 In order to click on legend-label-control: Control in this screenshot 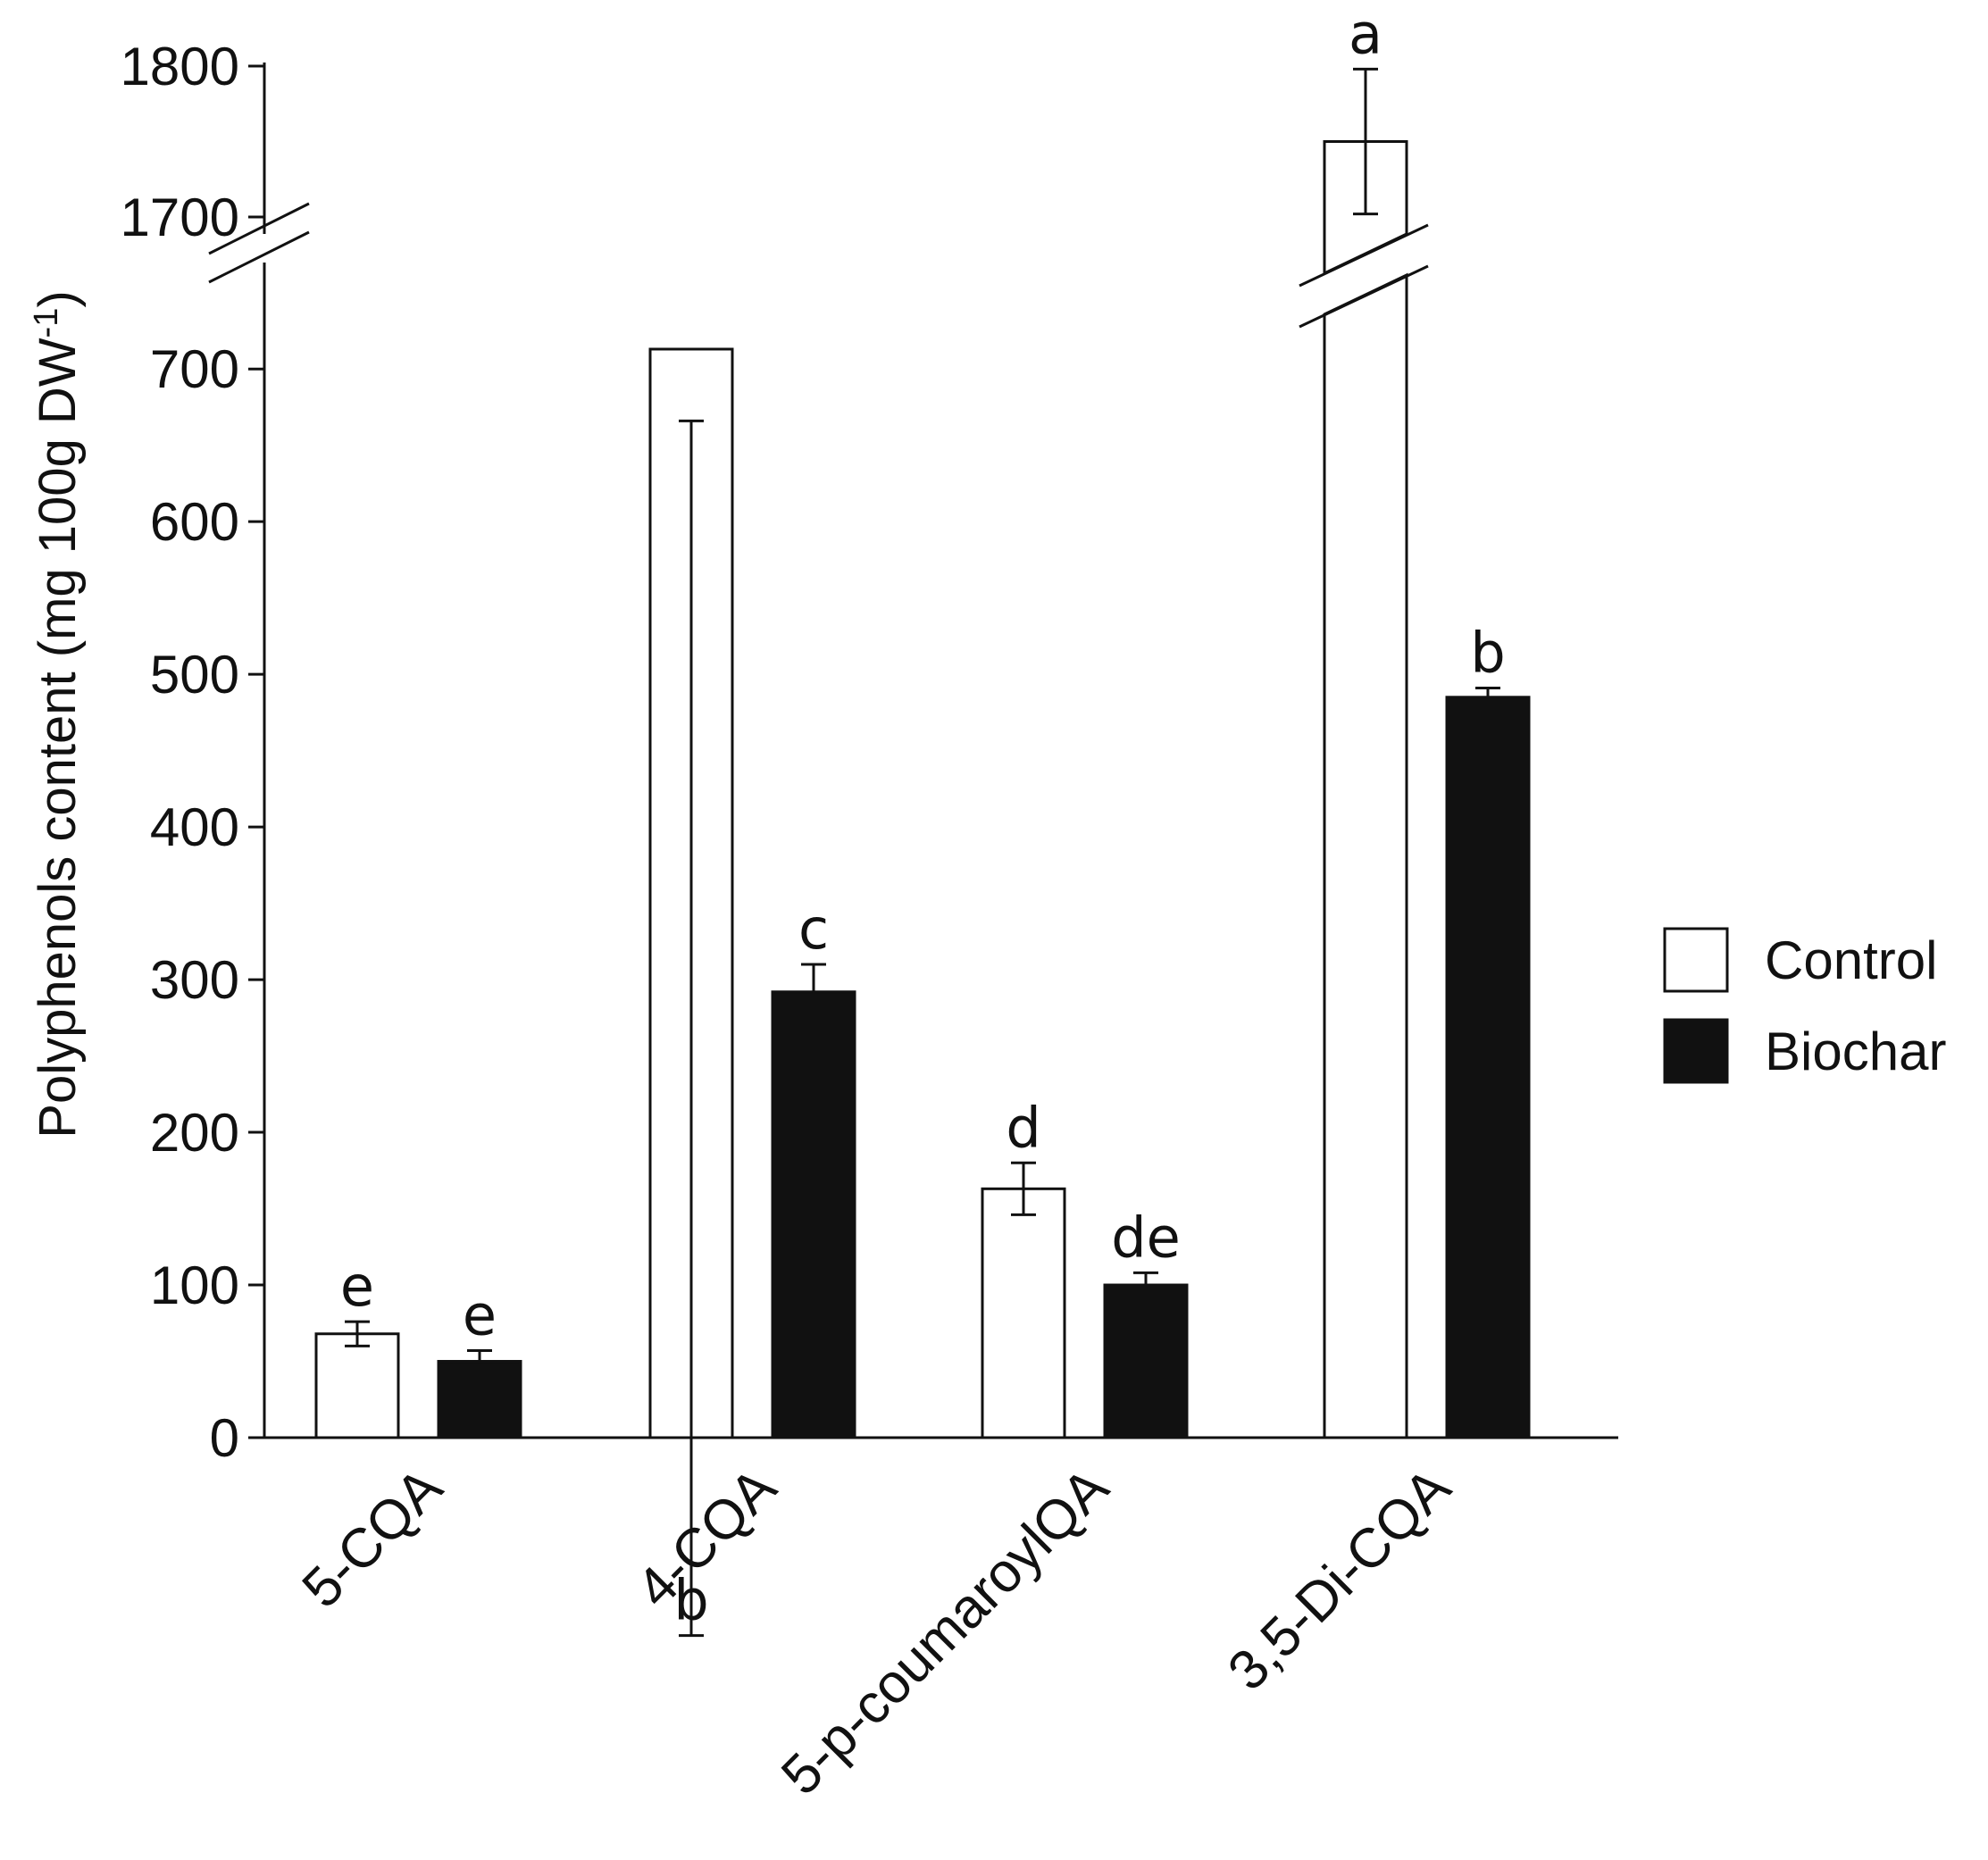, I will do `click(1851, 960)`.